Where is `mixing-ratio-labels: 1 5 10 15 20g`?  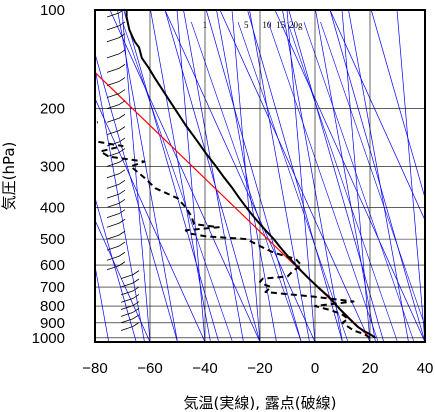 mixing-ratio-labels: 1 5 10 15 20g is located at coordinates (253, 25).